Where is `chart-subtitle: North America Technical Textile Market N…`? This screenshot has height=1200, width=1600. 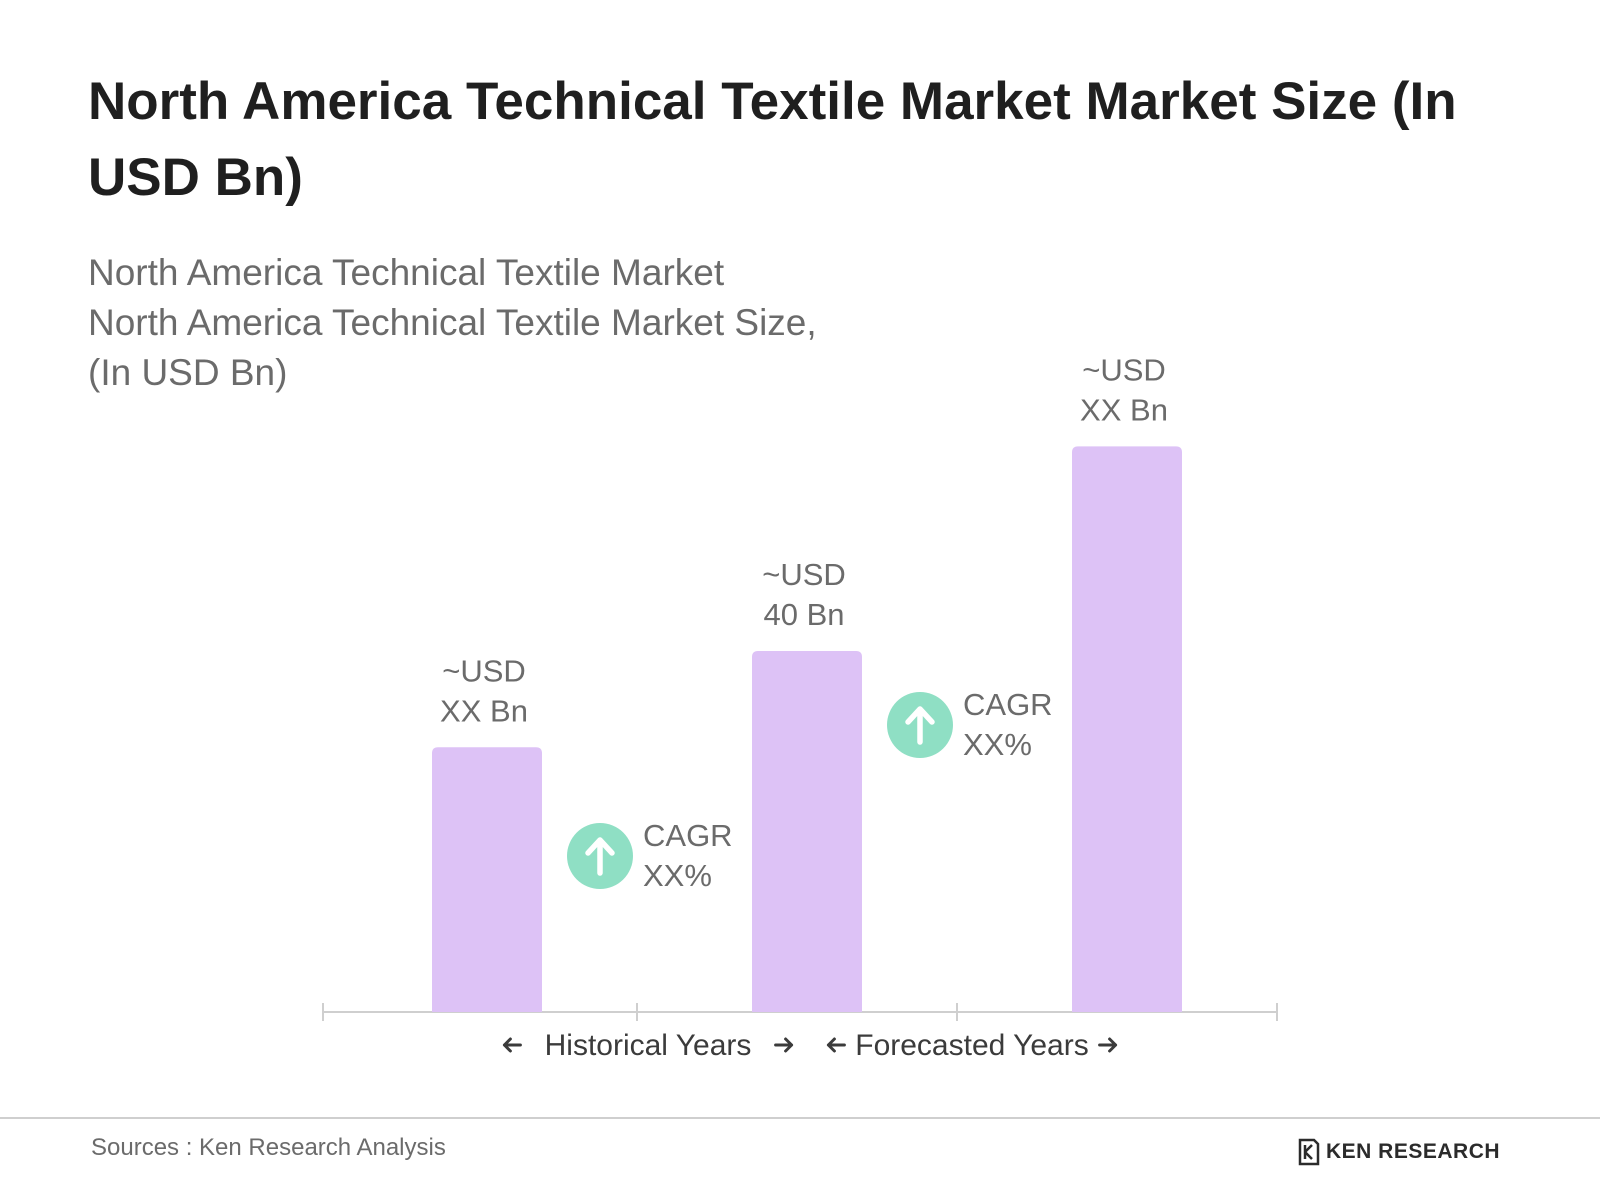 chart-subtitle: North America Technical Textile Market N… is located at coordinates (452, 323).